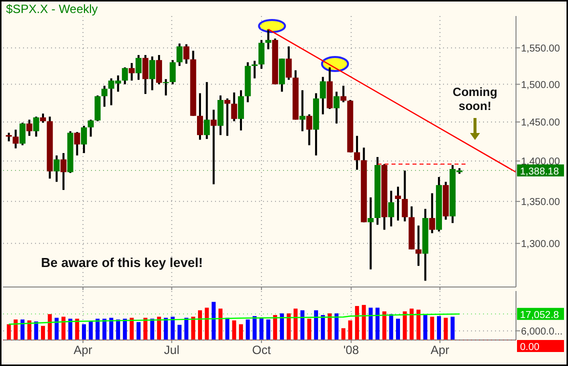 The width and height of the screenshot is (568, 366). I want to click on x-tick-label: Oct, so click(262, 350).